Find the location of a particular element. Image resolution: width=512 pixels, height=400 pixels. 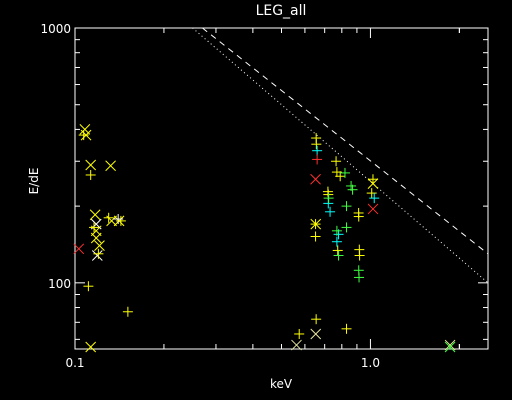

x-tick-label: 0.1 is located at coordinates (74, 363).